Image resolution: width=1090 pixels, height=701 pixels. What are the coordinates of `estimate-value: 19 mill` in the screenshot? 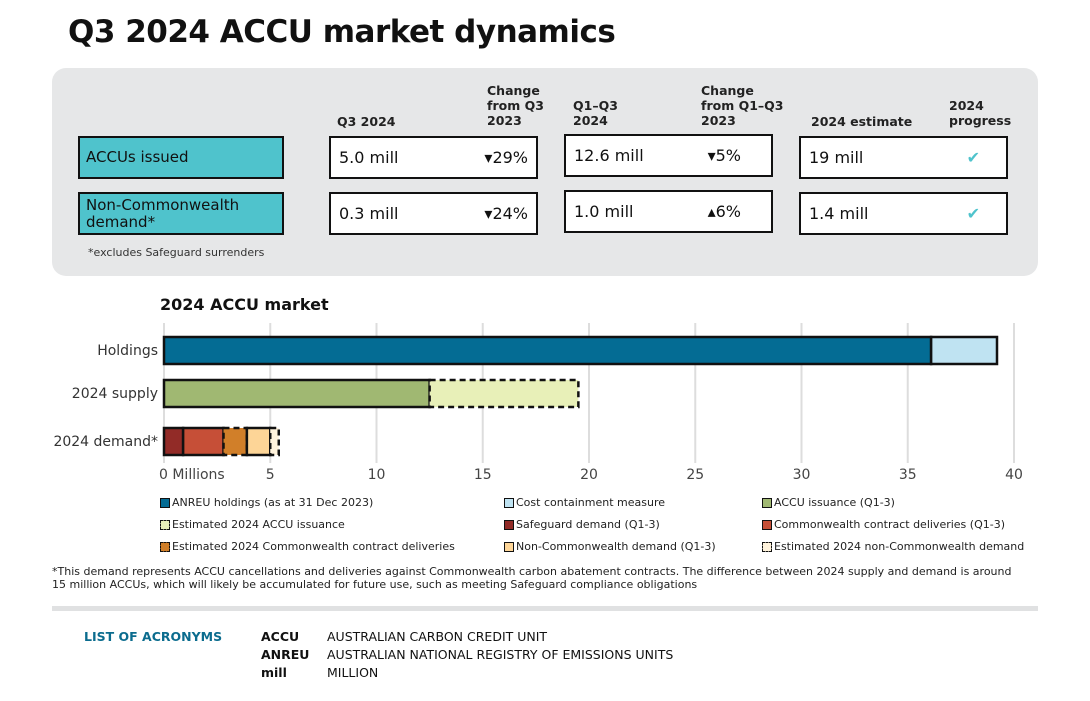 It's located at (836, 157).